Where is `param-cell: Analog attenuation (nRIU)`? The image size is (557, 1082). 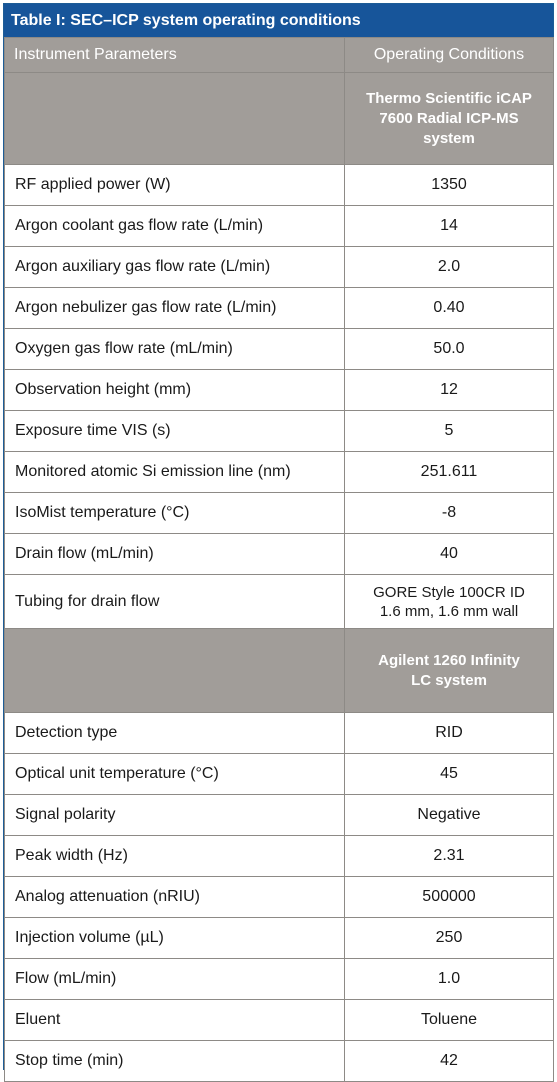
param-cell: Analog attenuation (nRIU) is located at coordinates (174, 897).